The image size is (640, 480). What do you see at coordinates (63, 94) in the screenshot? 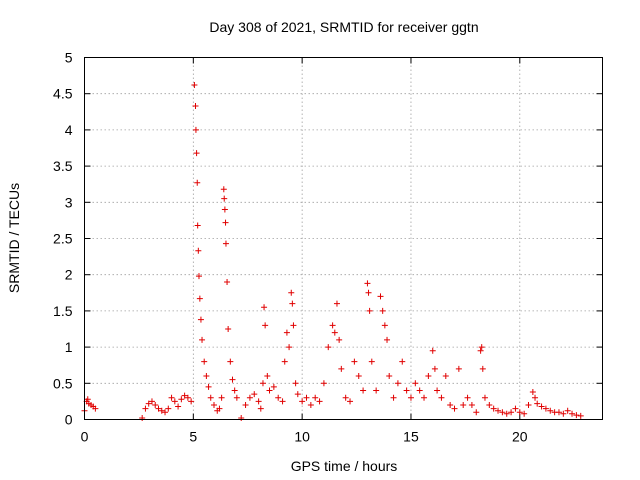
I see `y-tick-label: 4.5` at bounding box center [63, 94].